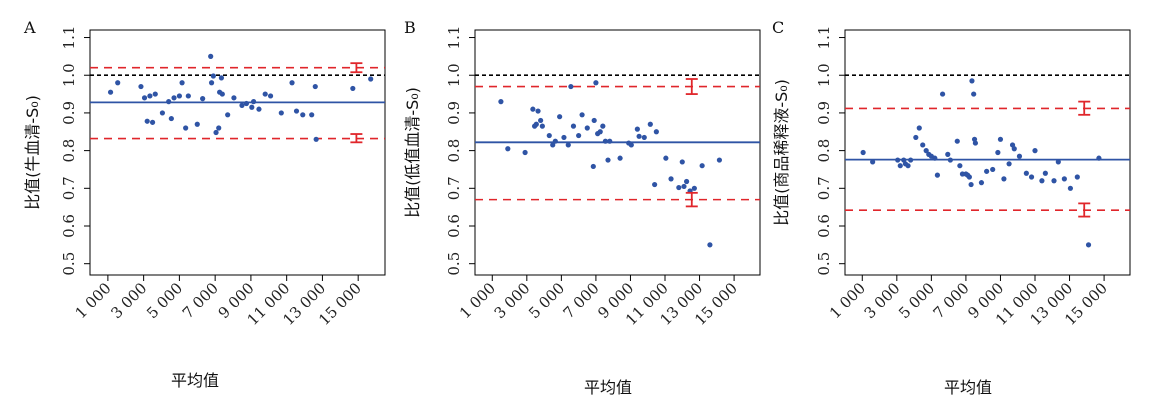 The height and width of the screenshot is (417, 1158). I want to click on plot-frame, so click(617, 152).